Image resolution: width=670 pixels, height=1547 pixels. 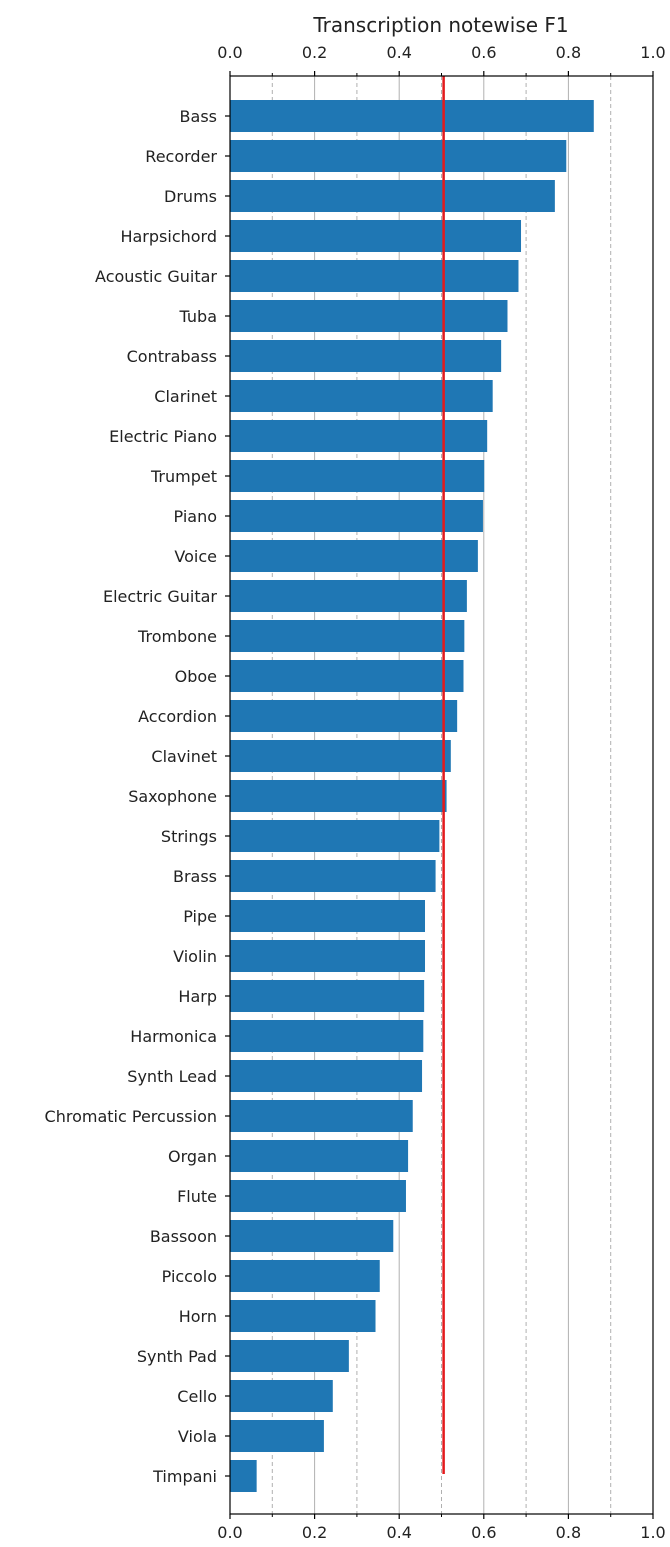 What do you see at coordinates (568, 52) in the screenshot?
I see `x-tick-label-top: 0.8` at bounding box center [568, 52].